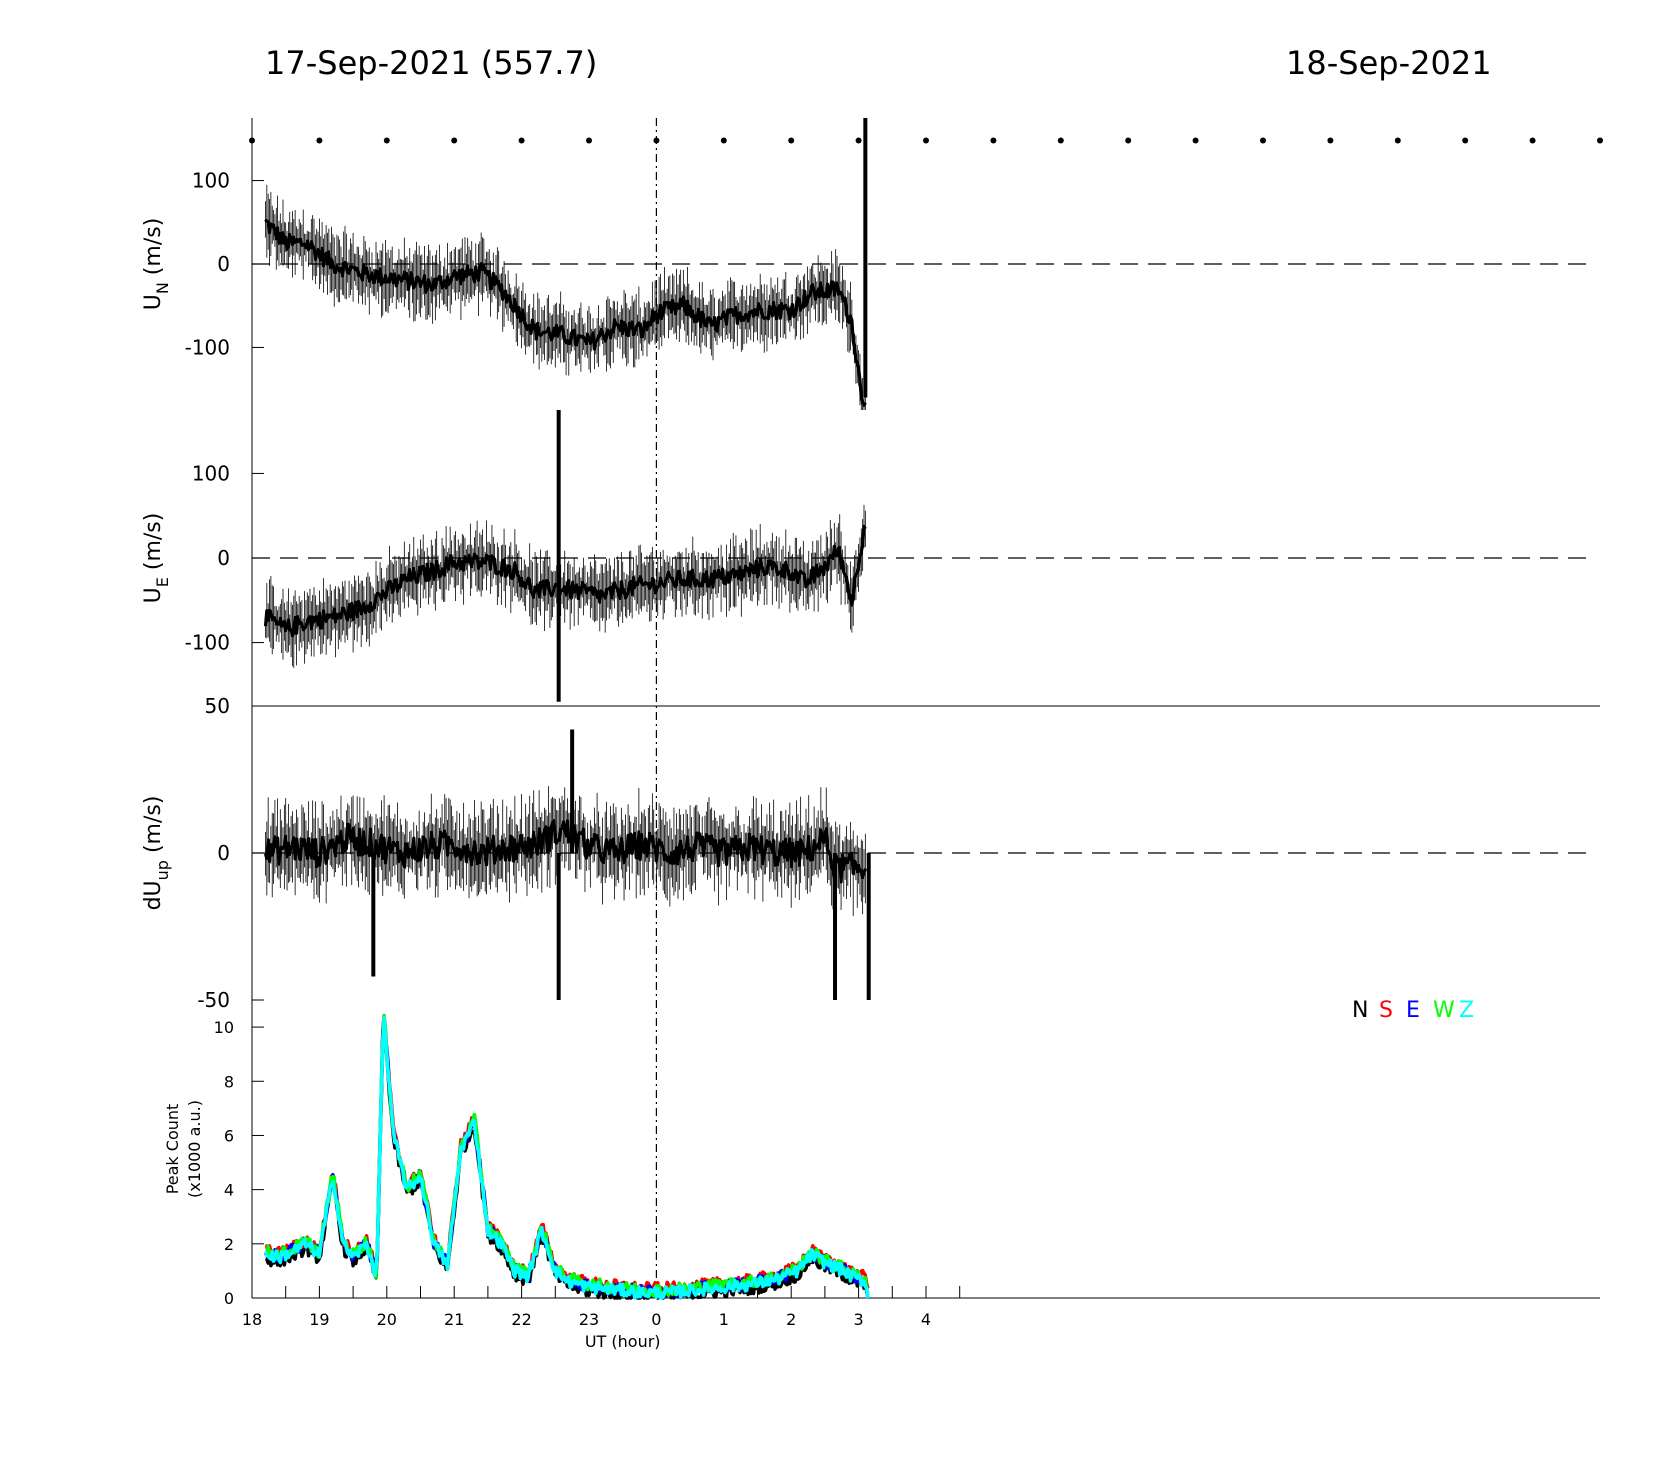  I want to click on y-tick-label-peak-count: 6, so click(229, 1135).